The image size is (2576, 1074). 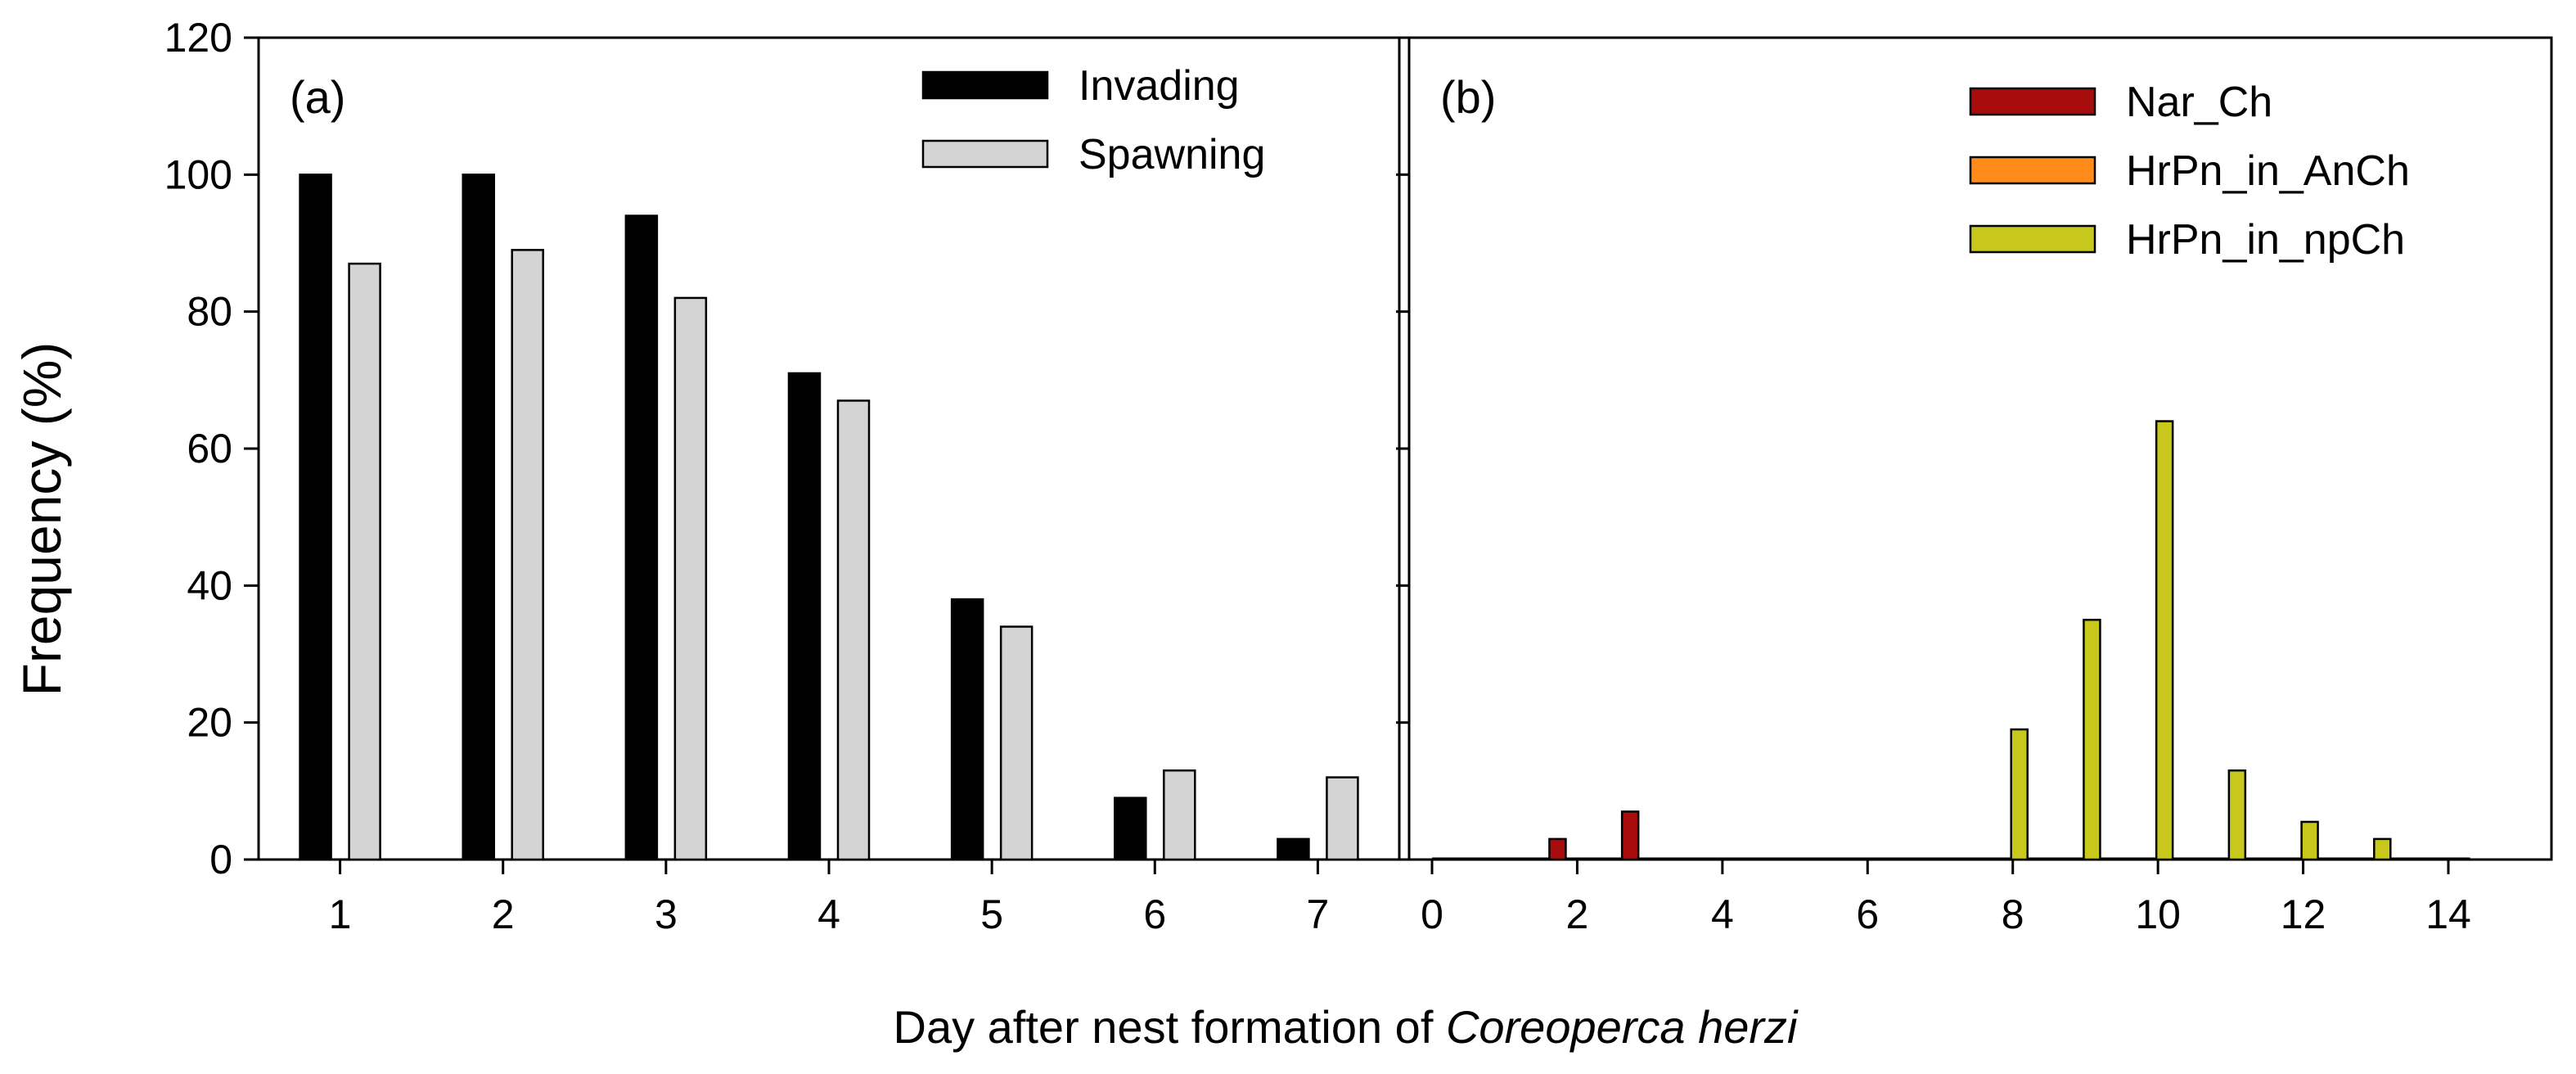 I want to click on panel-b-legend-label: HrPn_in_AnCh, so click(x=2268, y=171).